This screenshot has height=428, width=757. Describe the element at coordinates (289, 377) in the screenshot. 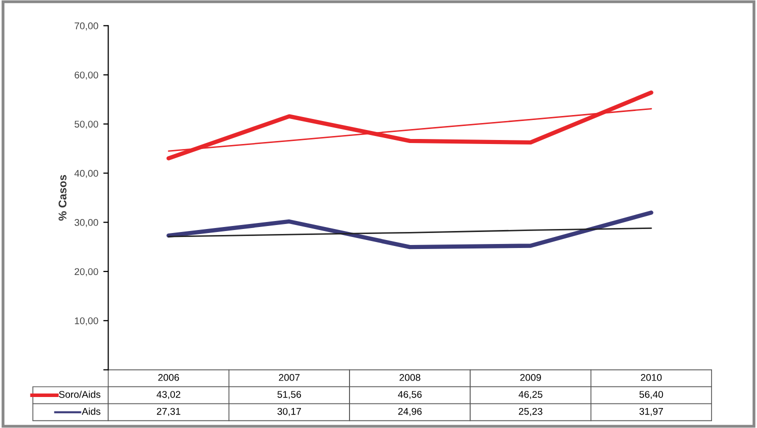

I see `x-tick-label: 2007` at that location.